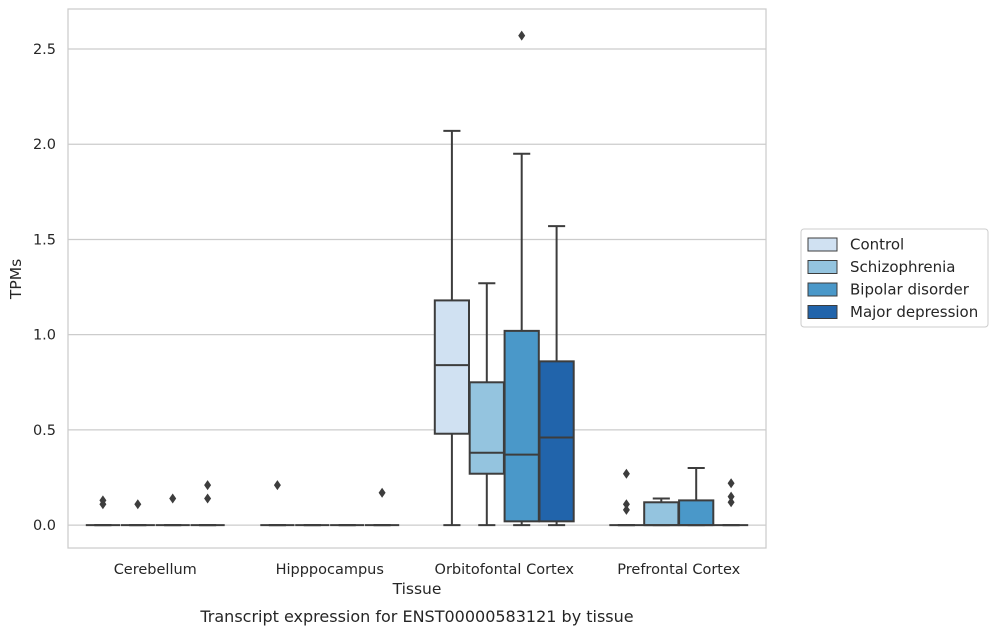 The image size is (997, 634). I want to click on box-control-orbitofontal-cortex, so click(452, 328).